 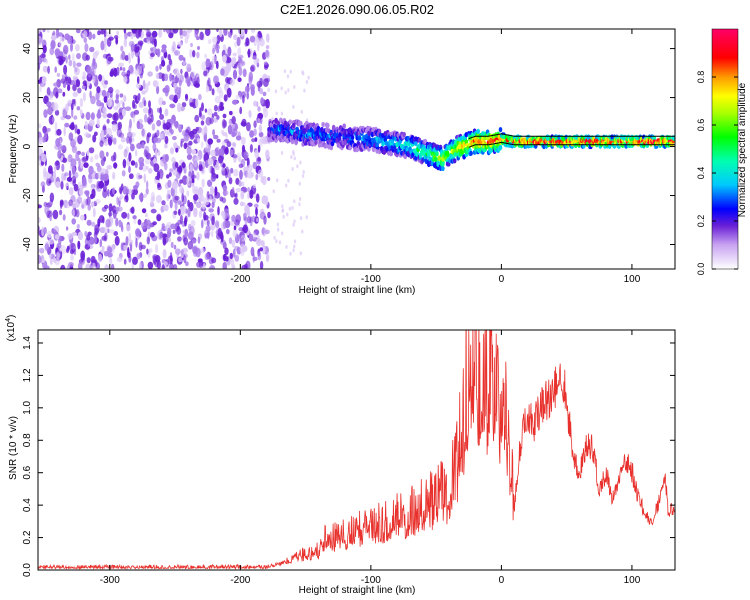 What do you see at coordinates (8, 320) in the screenshot?
I see `snr-multiplier-exponent: 4` at bounding box center [8, 320].